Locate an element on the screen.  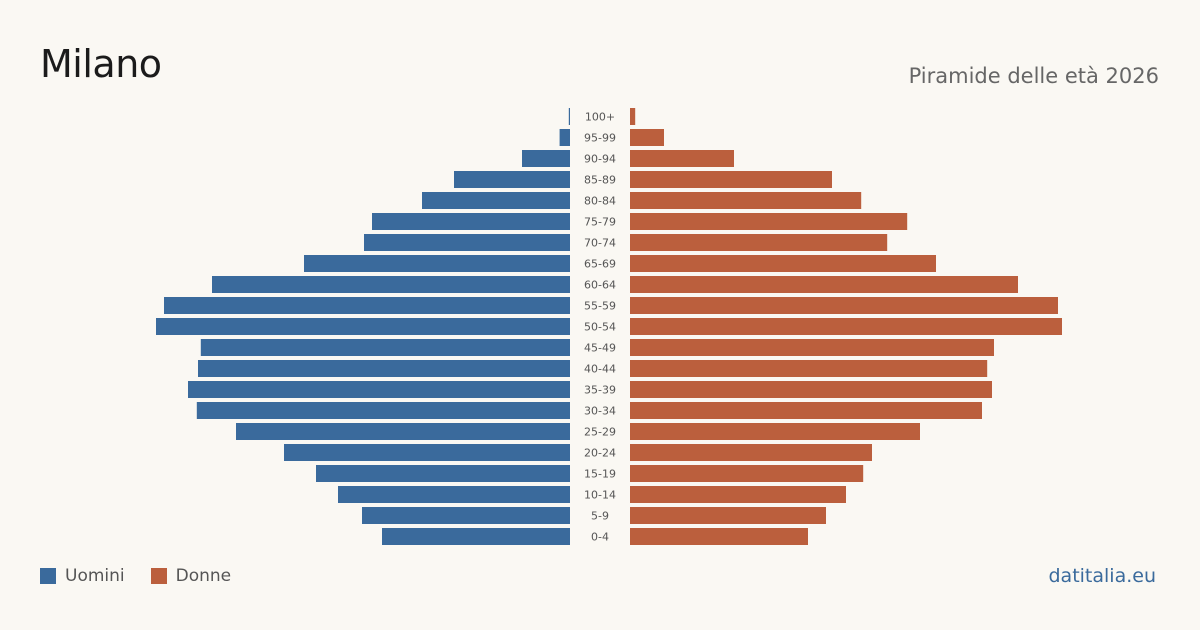
age-label-0-4: 0-4 is located at coordinates (600, 537).